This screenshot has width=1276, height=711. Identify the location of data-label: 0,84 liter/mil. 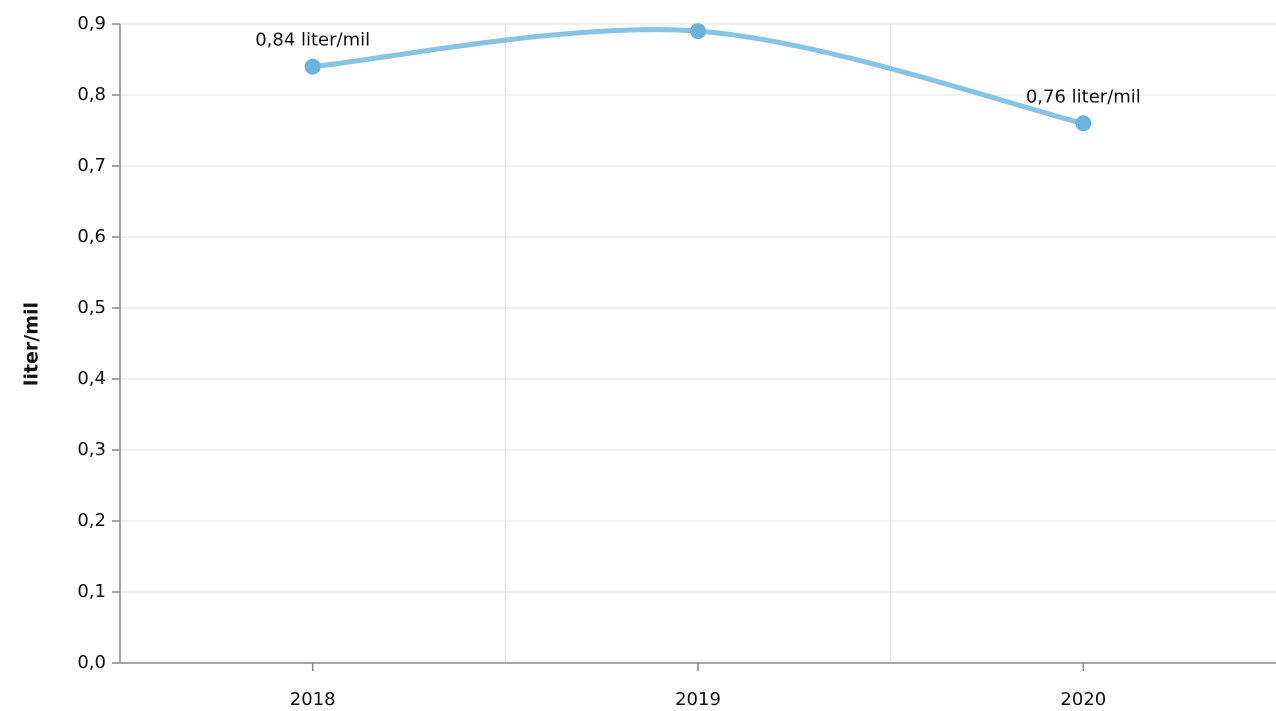
(312, 40).